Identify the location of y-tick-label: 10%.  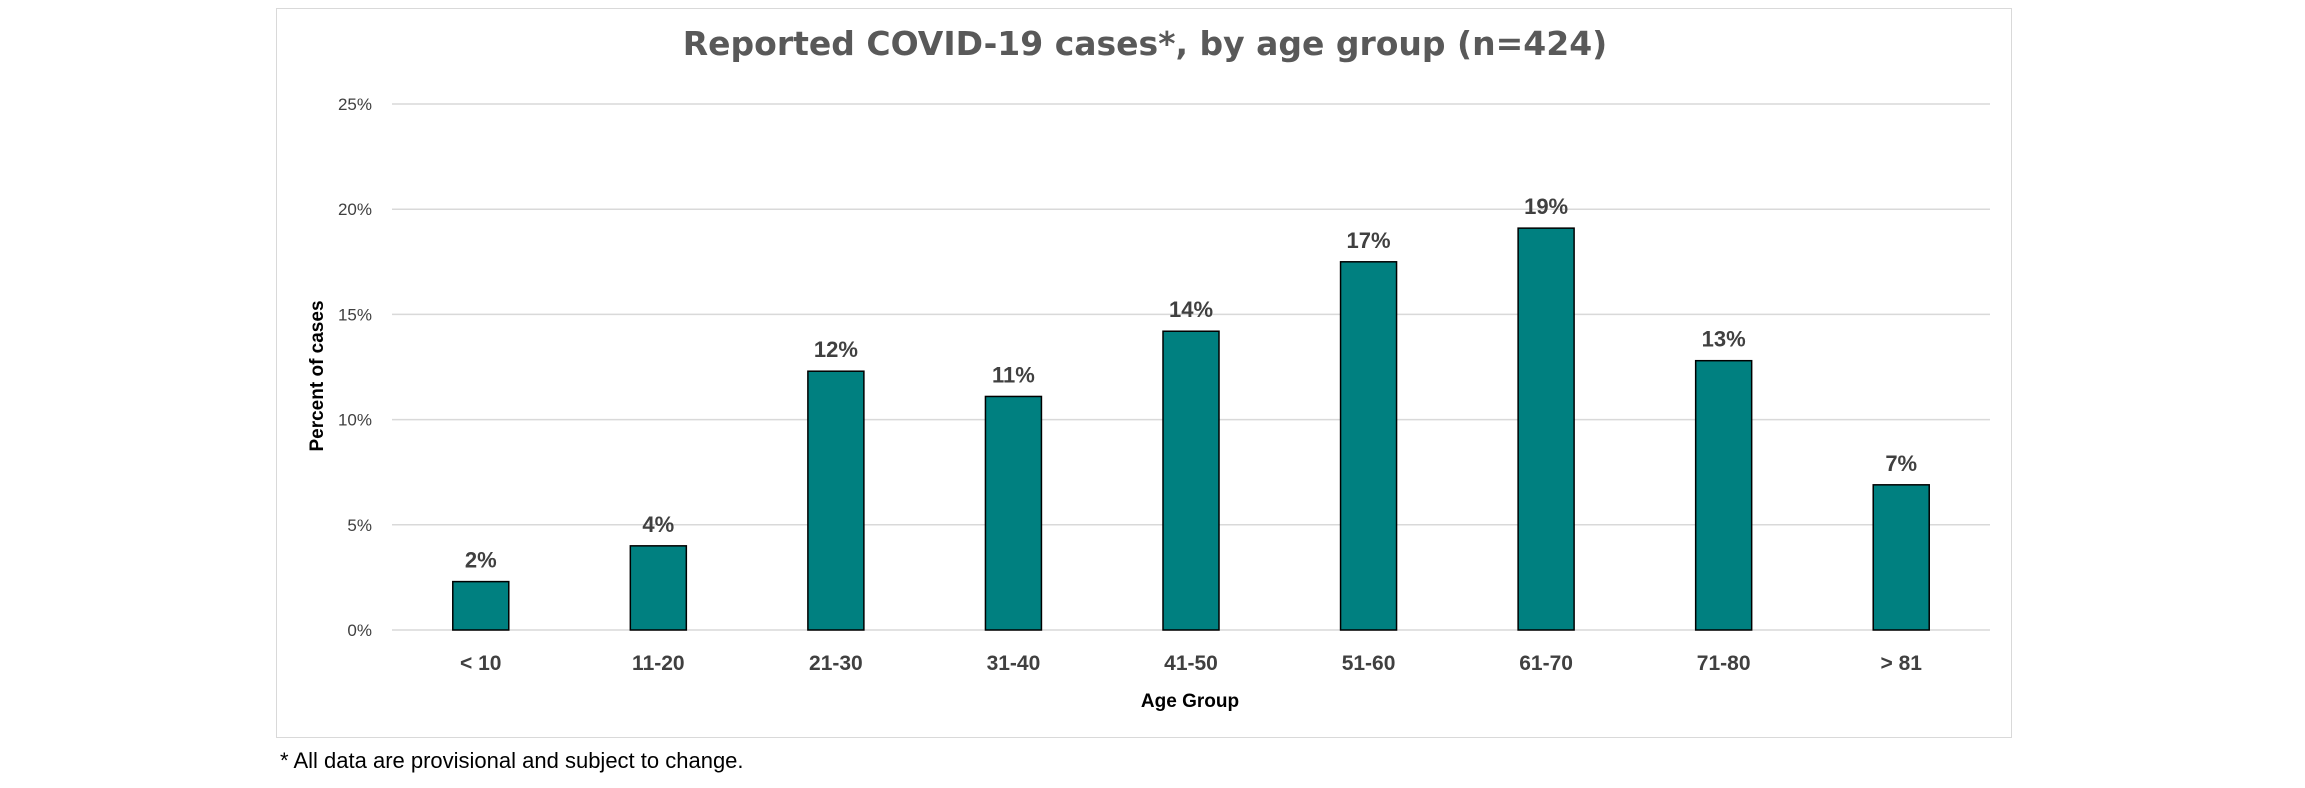
(355, 420).